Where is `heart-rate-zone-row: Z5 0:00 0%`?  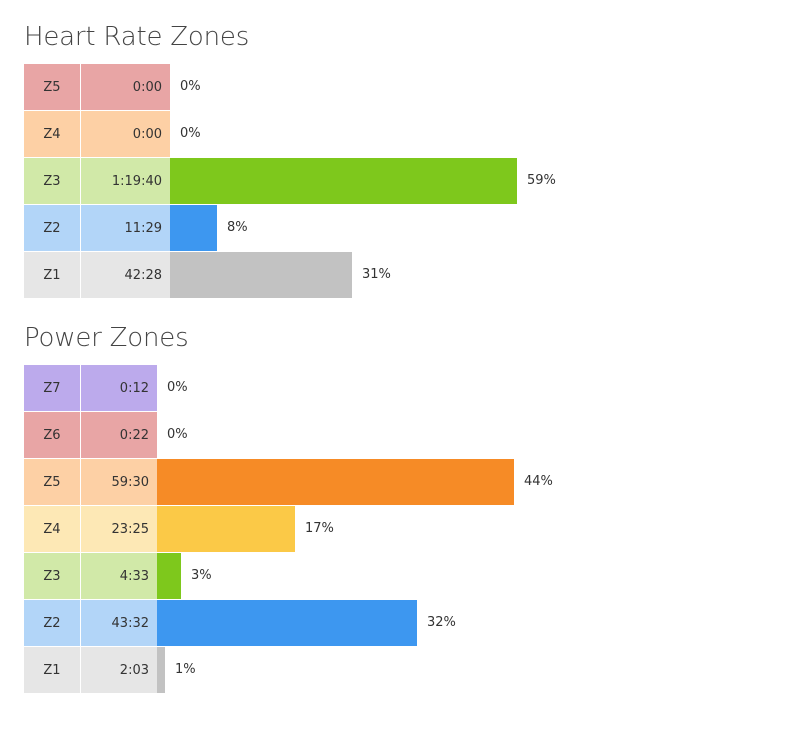 heart-rate-zone-row: Z5 0:00 0% is located at coordinates (136, 87).